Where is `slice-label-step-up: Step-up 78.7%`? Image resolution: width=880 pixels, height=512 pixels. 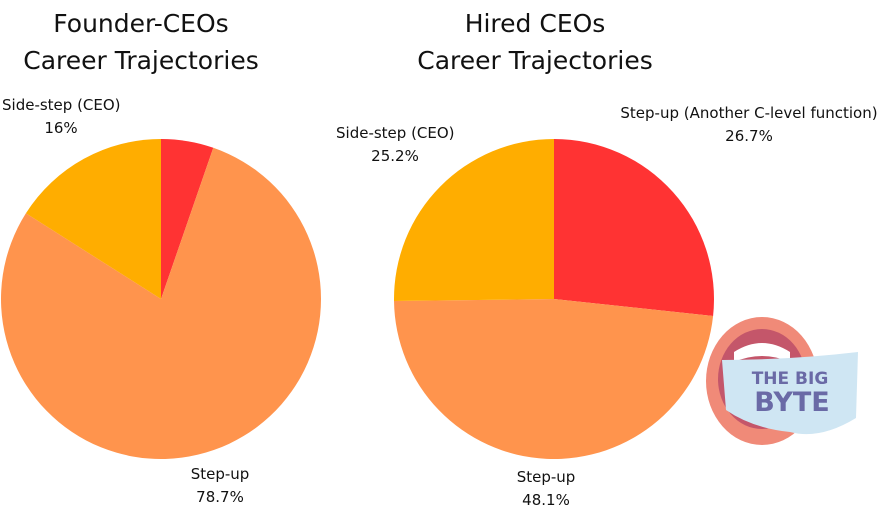 slice-label-step-up: Step-up 78.7% is located at coordinates (220, 486).